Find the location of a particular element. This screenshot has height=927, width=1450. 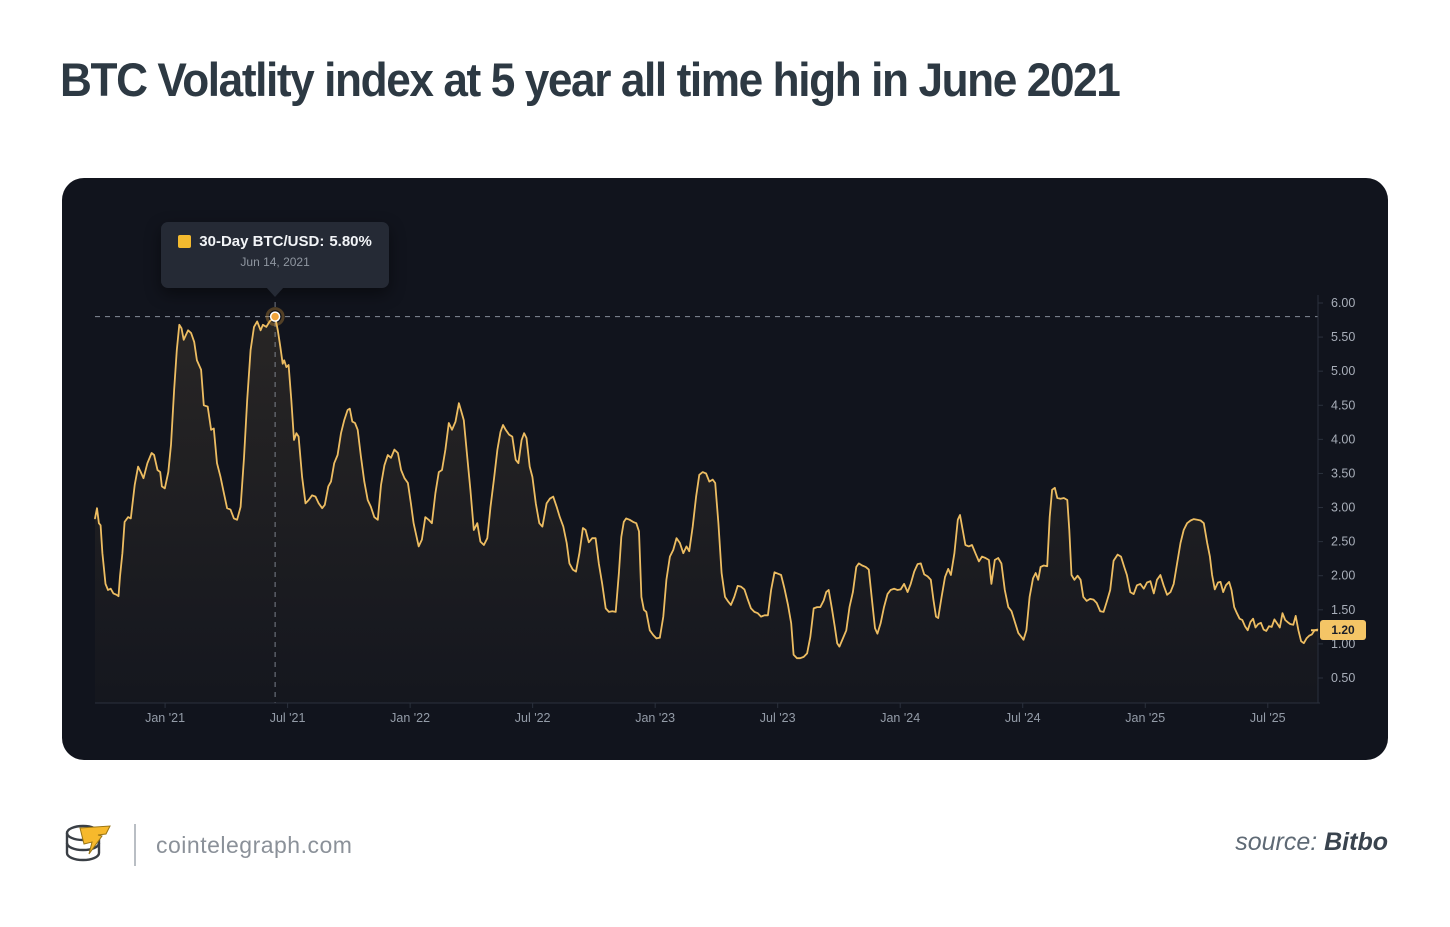

footer-brand-block: cointelegraph.com is located at coordinates (207, 845).